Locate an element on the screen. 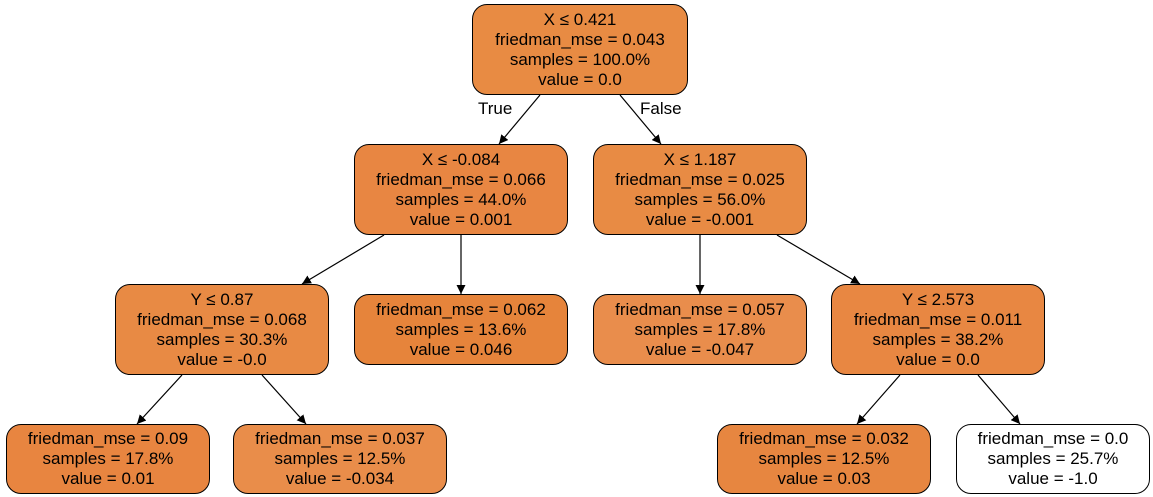  node-value: value = -0.001 is located at coordinates (700, 219).